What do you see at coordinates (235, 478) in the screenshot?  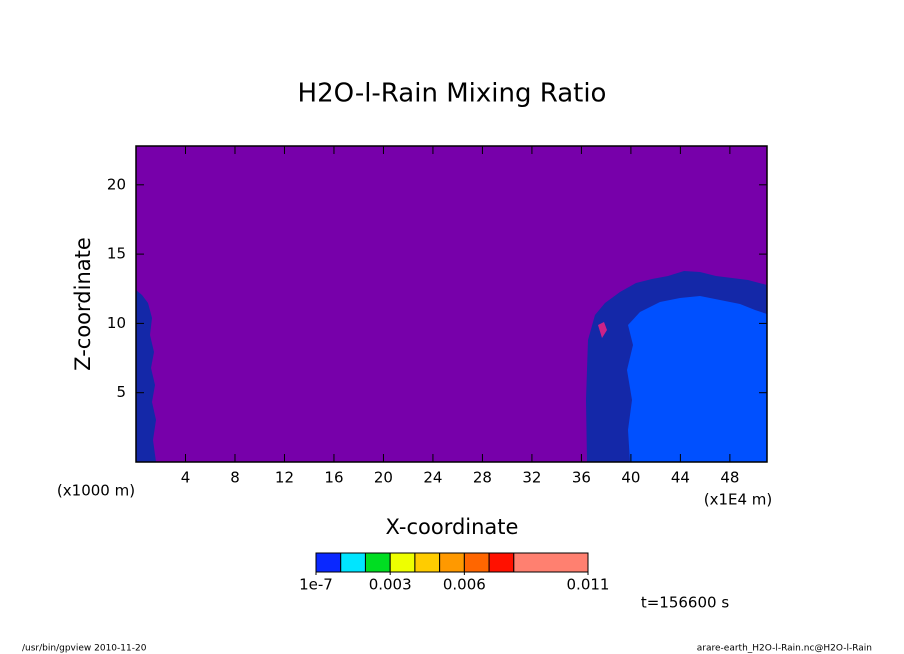 I see `x-tick-label: 8` at bounding box center [235, 478].